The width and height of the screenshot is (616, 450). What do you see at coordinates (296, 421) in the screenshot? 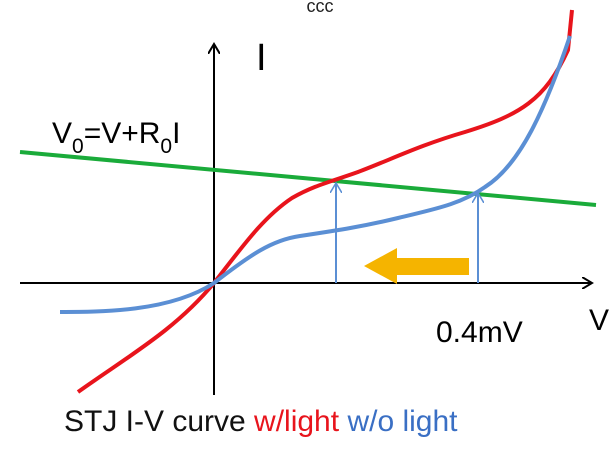
I see `caption-with-light: w/light` at bounding box center [296, 421].